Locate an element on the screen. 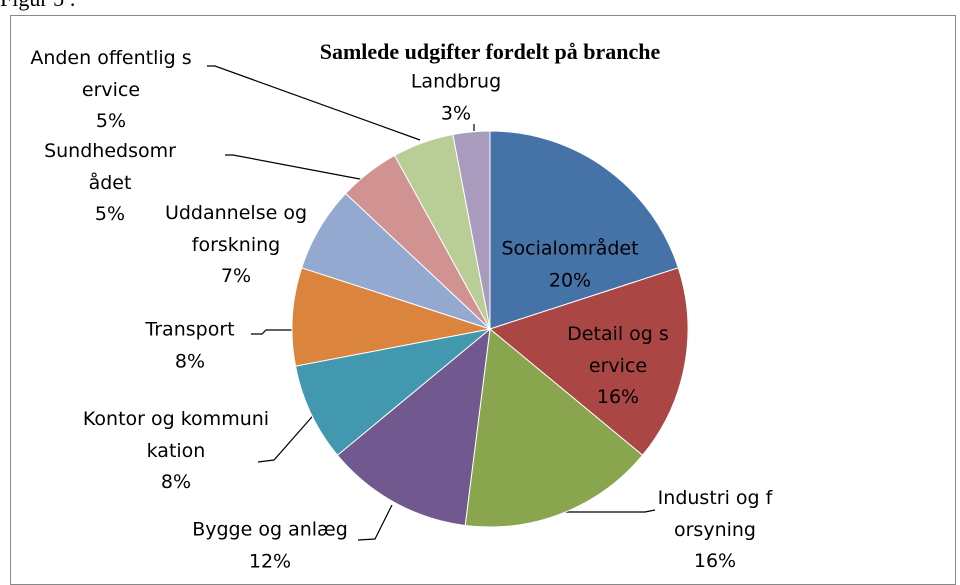 This screenshot has height=585, width=960. chart-title: Samlede udgifter fordelt på branche is located at coordinates (490, 51).